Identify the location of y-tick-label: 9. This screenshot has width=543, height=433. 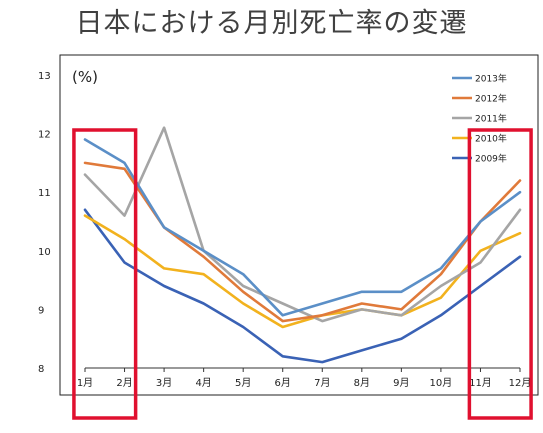
(41, 310).